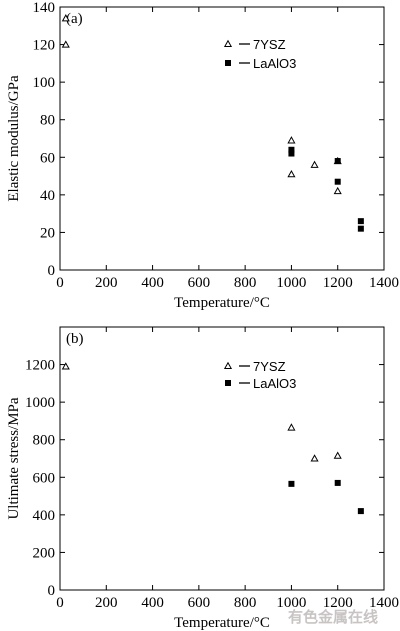 This screenshot has width=400, height=631. Describe the element at coordinates (44, 478) in the screenshot. I see `y-tick-label: 600` at that location.